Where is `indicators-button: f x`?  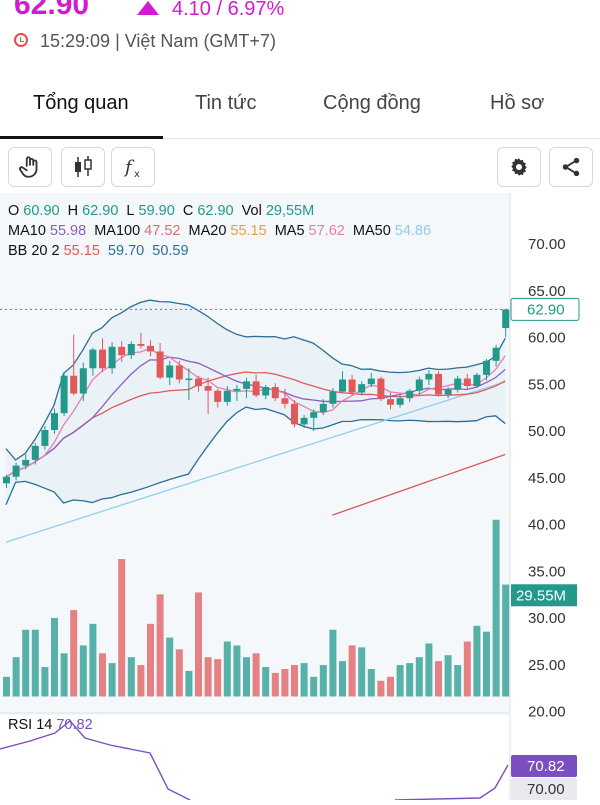 indicators-button: f x is located at coordinates (133, 167).